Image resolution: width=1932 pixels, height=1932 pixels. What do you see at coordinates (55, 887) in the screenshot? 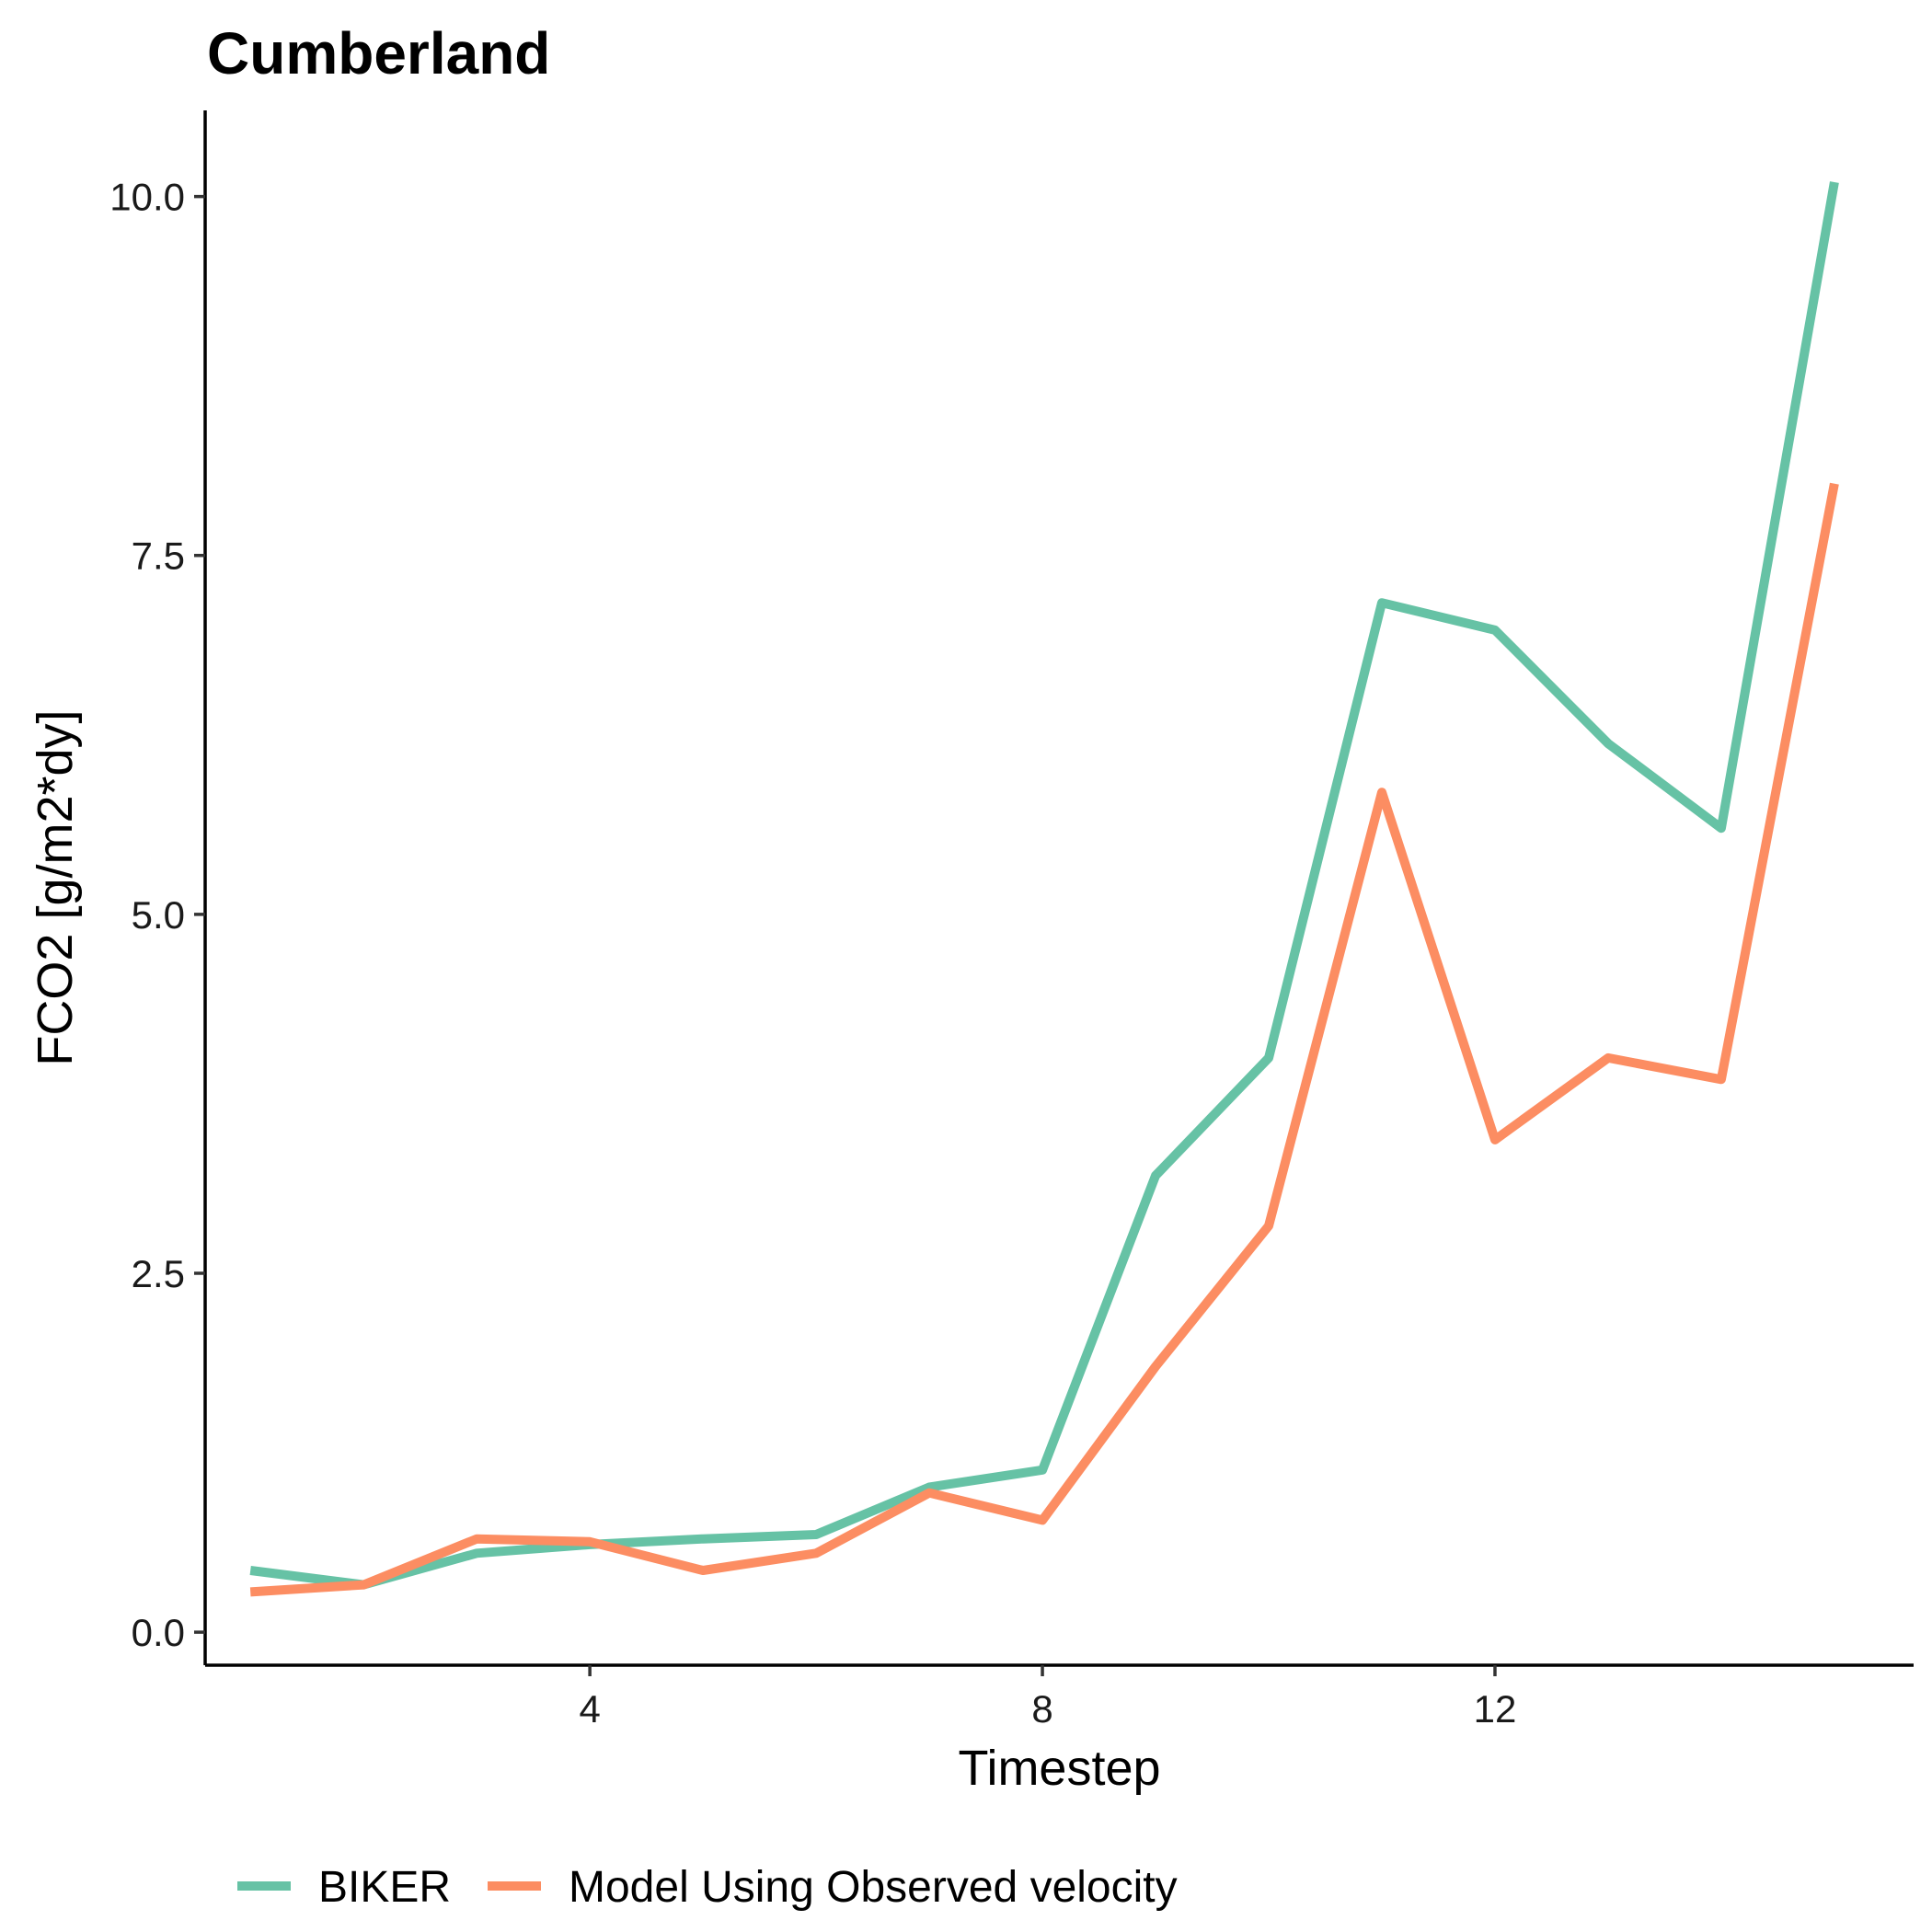
I see `y-axis-title: FCO2 [g/m2*dy]` at bounding box center [55, 887].